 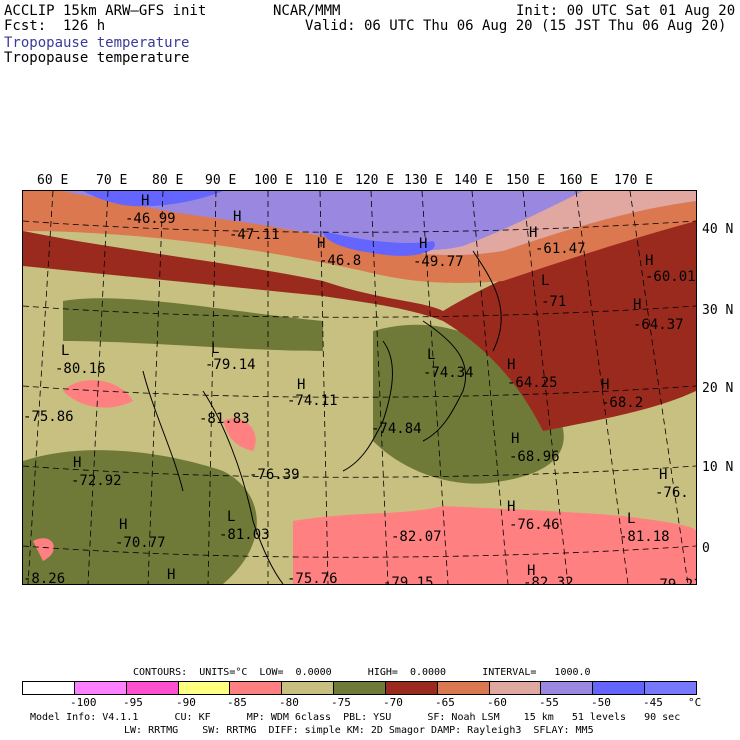 What do you see at coordinates (224, 419) in the screenshot?
I see `map-value: -81.83` at bounding box center [224, 419].